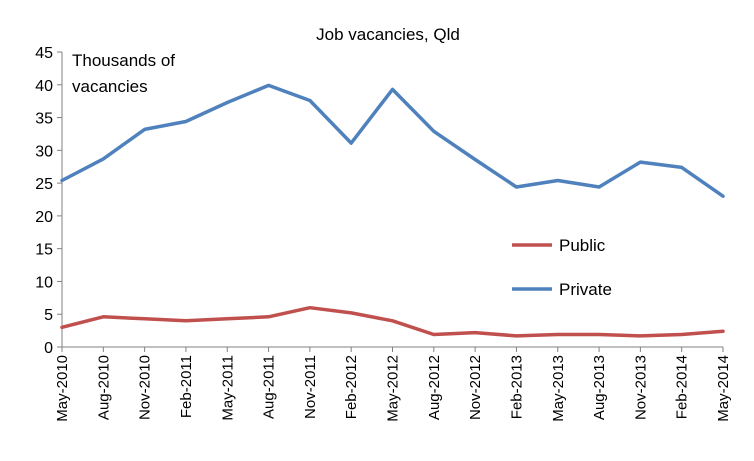 The width and height of the screenshot is (754, 461). I want to click on x-tick-label: May-2013, so click(558, 388).